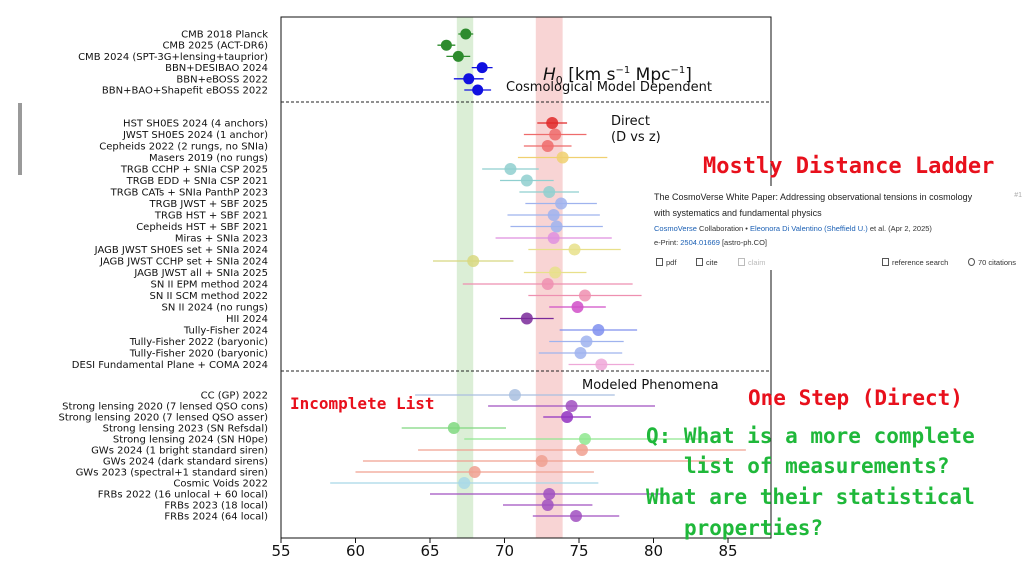 The width and height of the screenshot is (1024, 576). I want to click on measurement-label: BBN+DESIBAO 2024, so click(216, 68).